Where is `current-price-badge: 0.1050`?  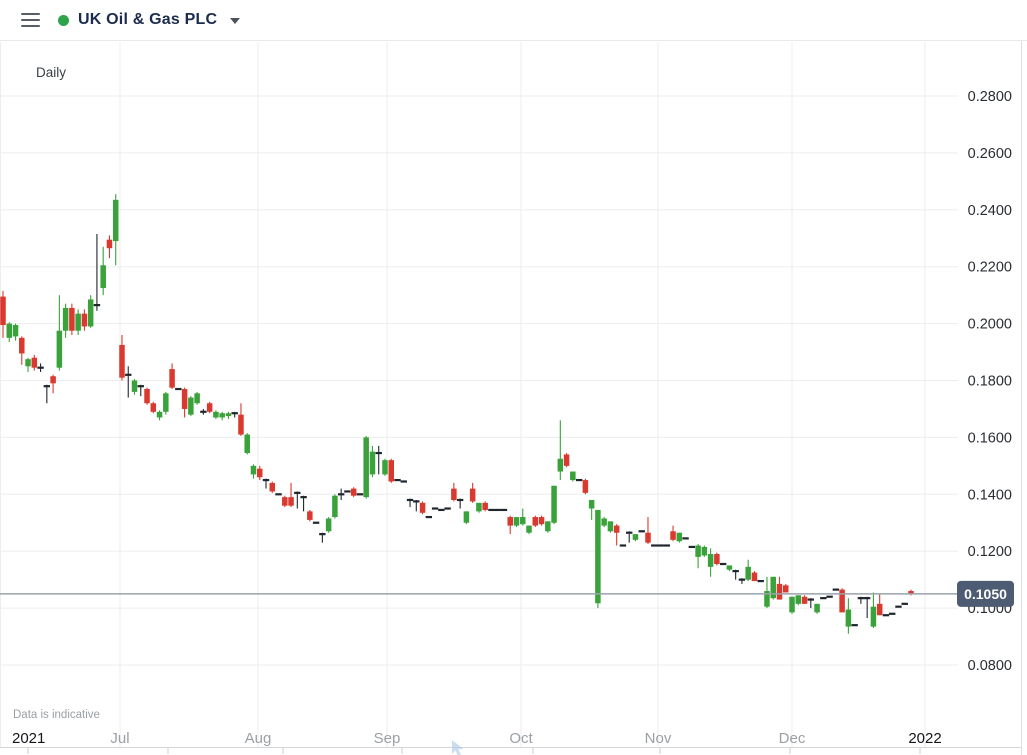
current-price-badge: 0.1050 is located at coordinates (985, 593).